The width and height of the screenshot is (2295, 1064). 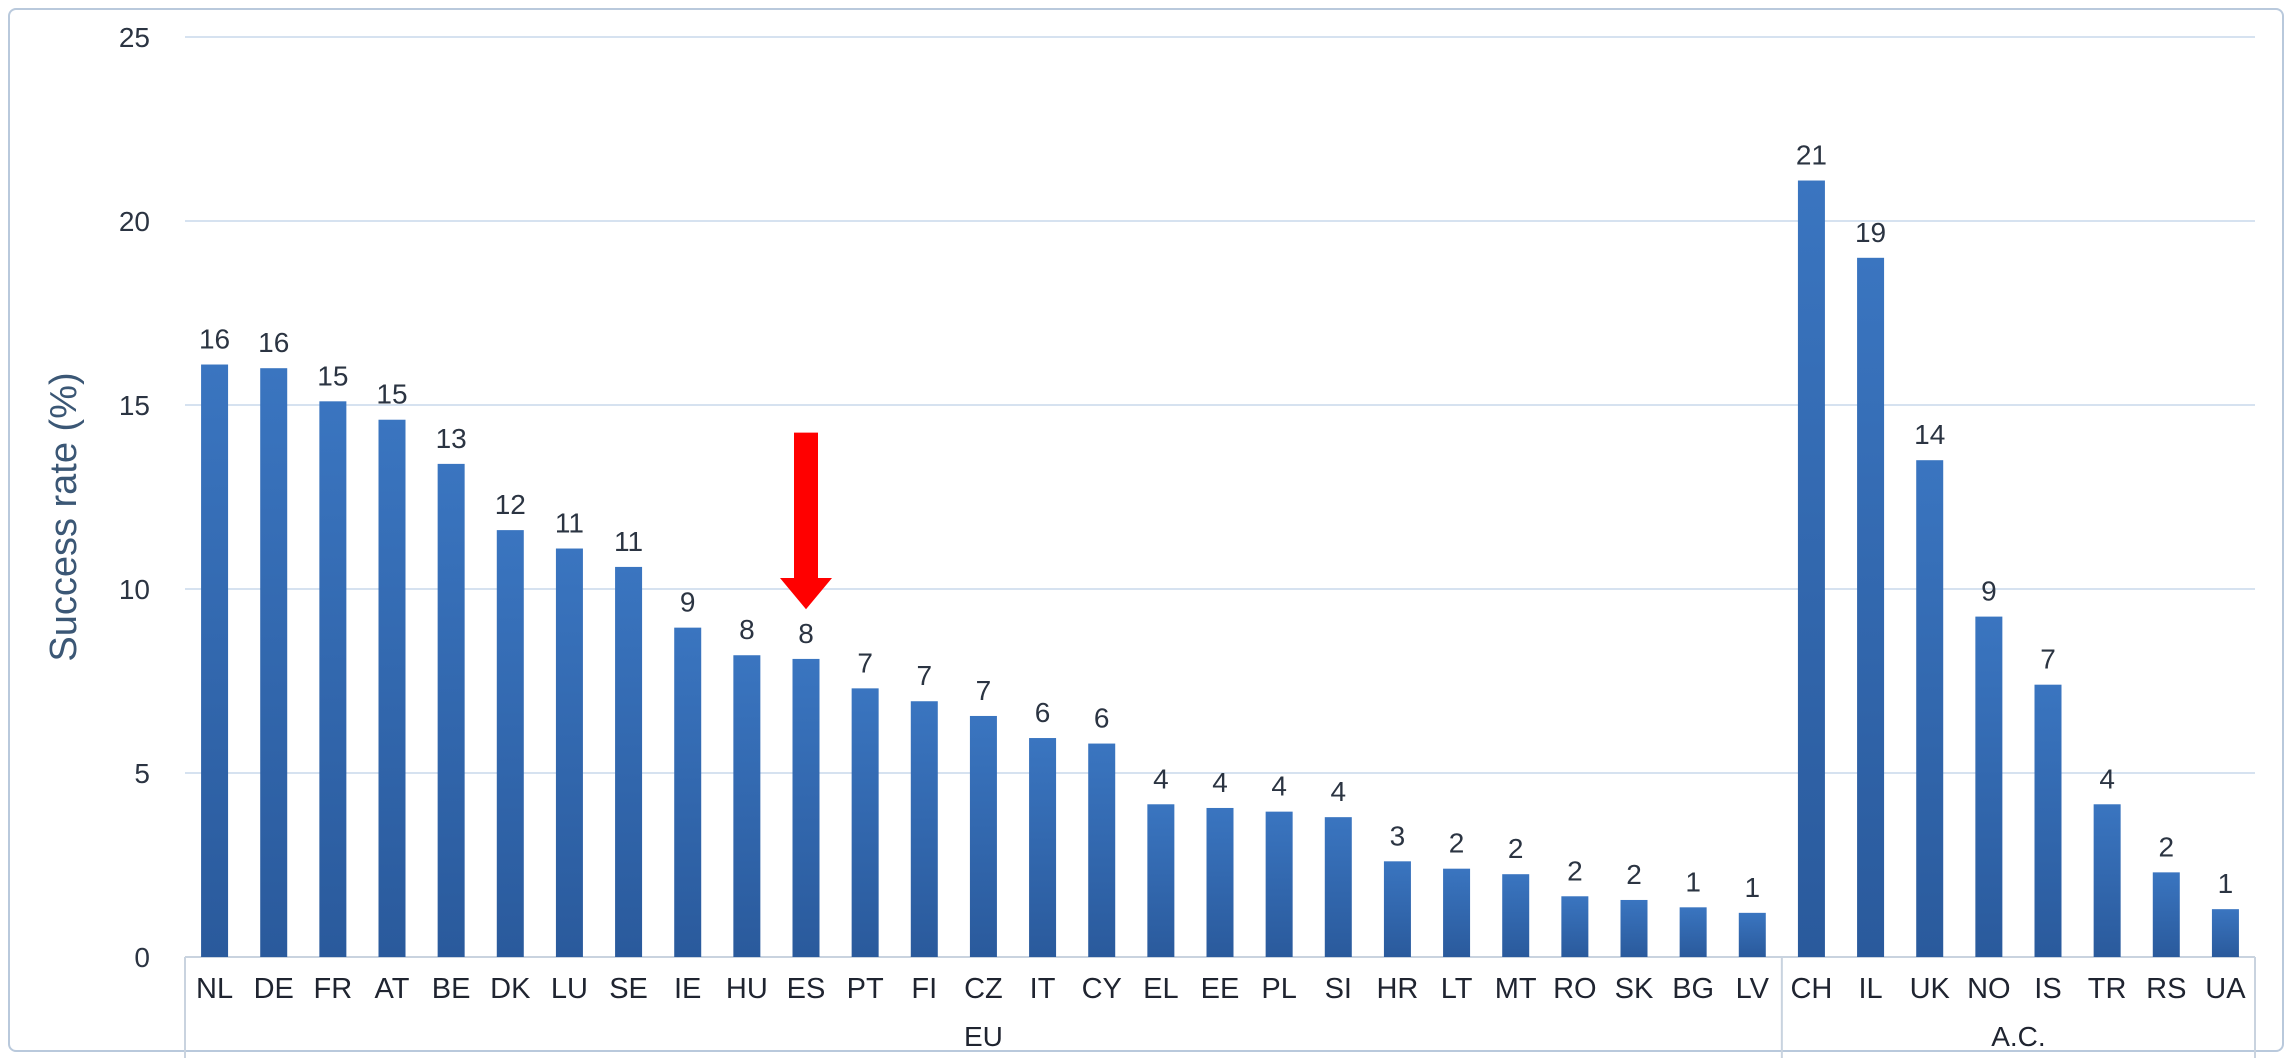 What do you see at coordinates (865, 989) in the screenshot?
I see `category-label: PT` at bounding box center [865, 989].